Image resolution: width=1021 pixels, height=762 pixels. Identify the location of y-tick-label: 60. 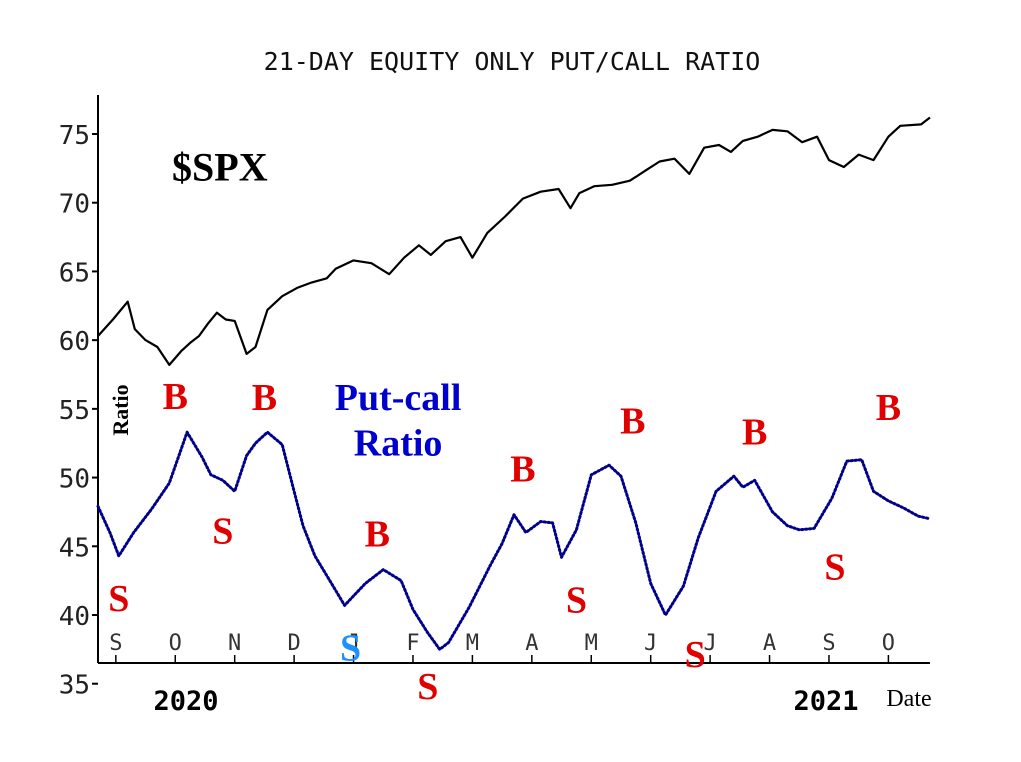
(74, 342).